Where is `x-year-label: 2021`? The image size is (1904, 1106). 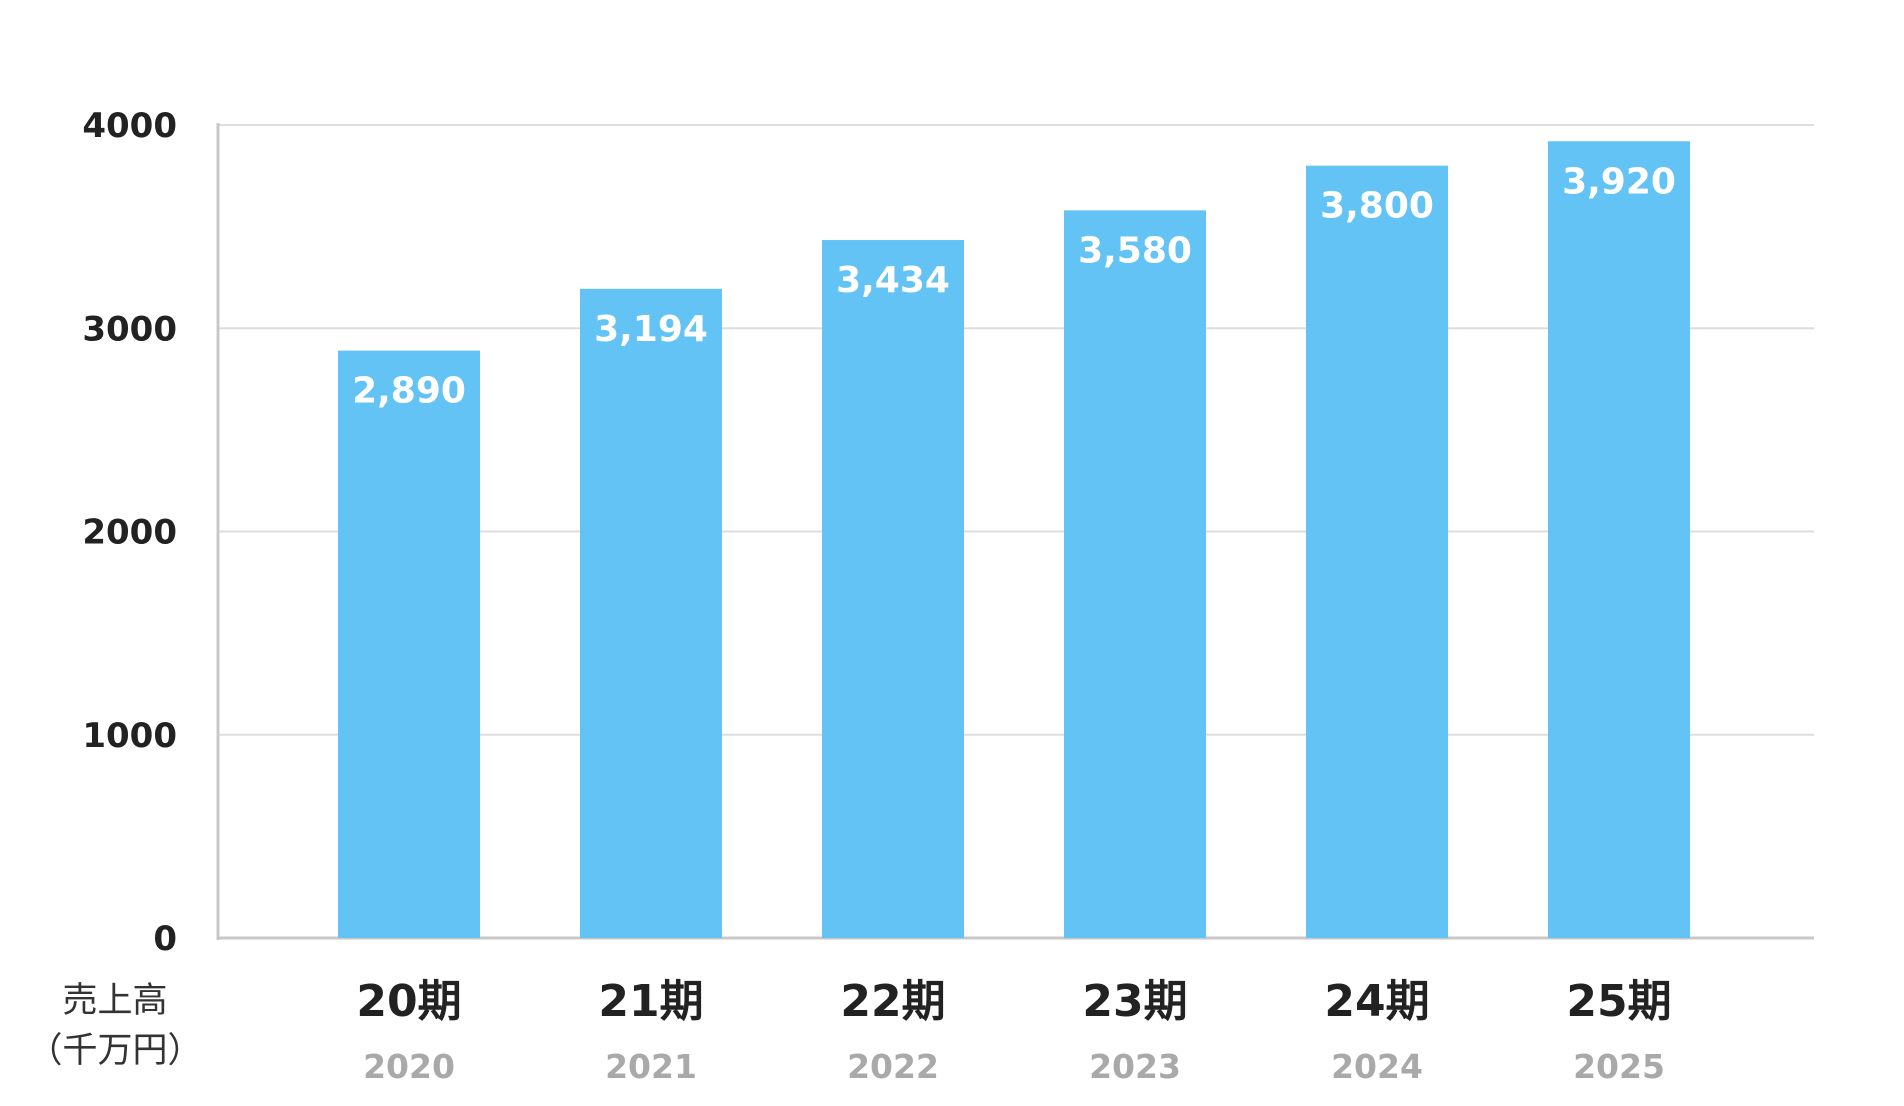
x-year-label: 2021 is located at coordinates (651, 1066).